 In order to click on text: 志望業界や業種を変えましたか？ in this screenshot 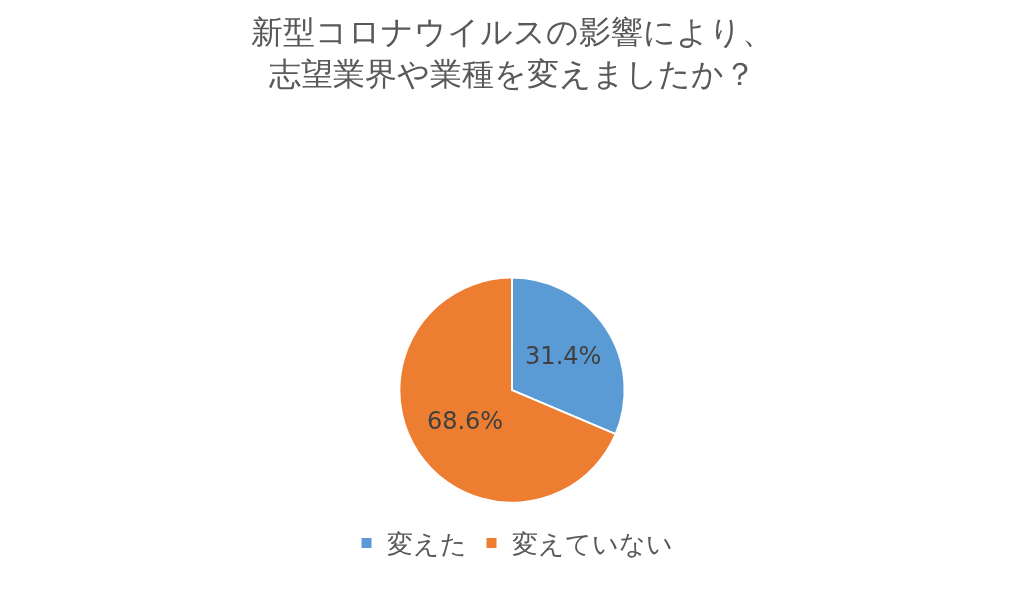, I will do `click(512, 73)`.